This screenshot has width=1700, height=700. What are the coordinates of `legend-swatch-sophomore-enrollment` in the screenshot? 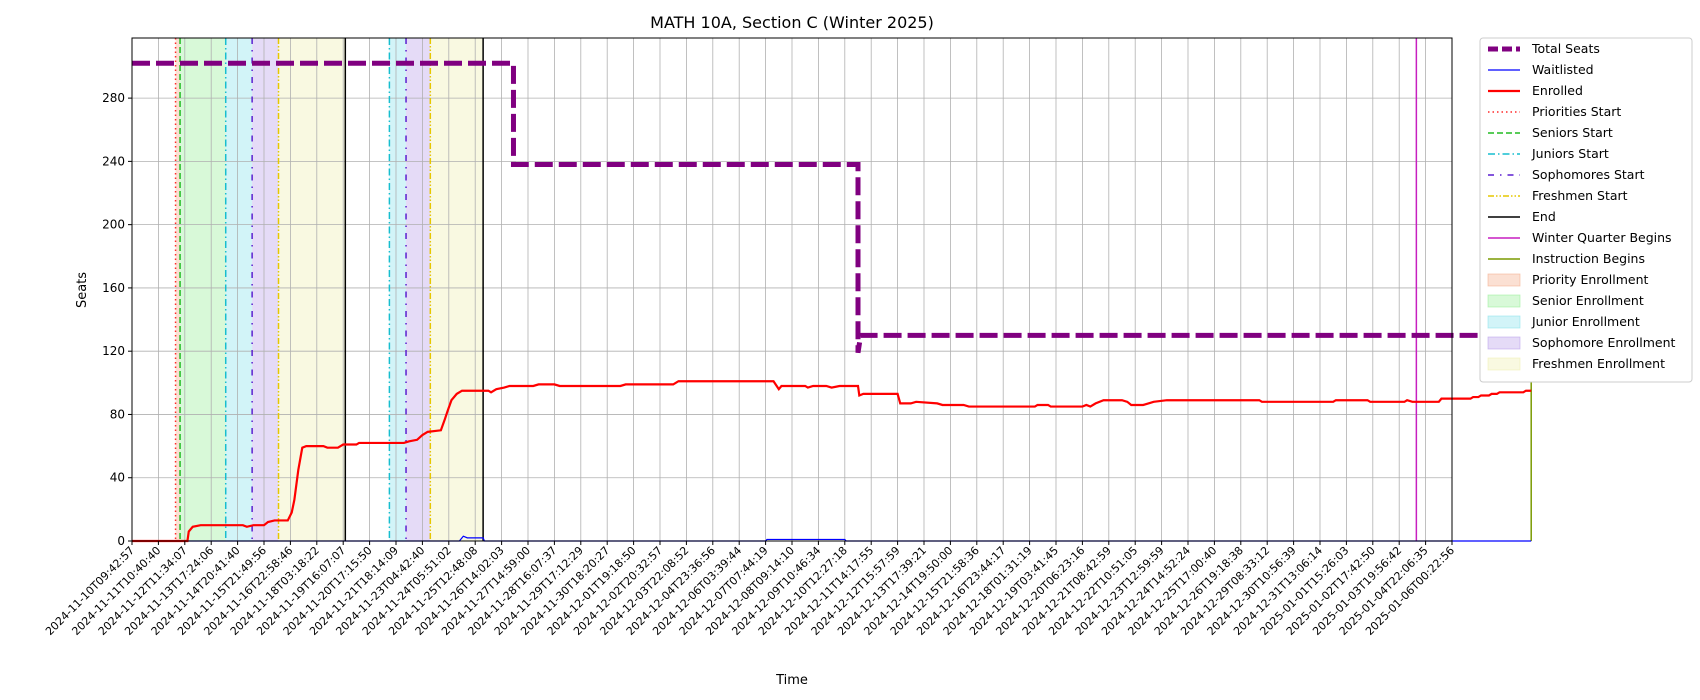 It's located at (1504, 343).